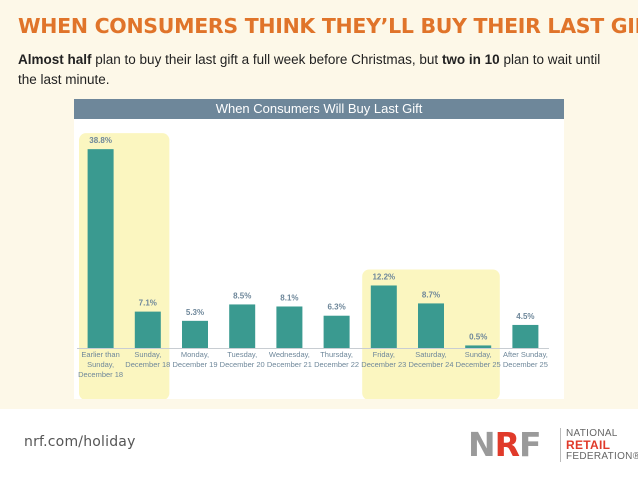 This screenshot has height=479, width=638. Describe the element at coordinates (242, 354) in the screenshot. I see `category-label-3-line-0: Tuesday,` at that location.